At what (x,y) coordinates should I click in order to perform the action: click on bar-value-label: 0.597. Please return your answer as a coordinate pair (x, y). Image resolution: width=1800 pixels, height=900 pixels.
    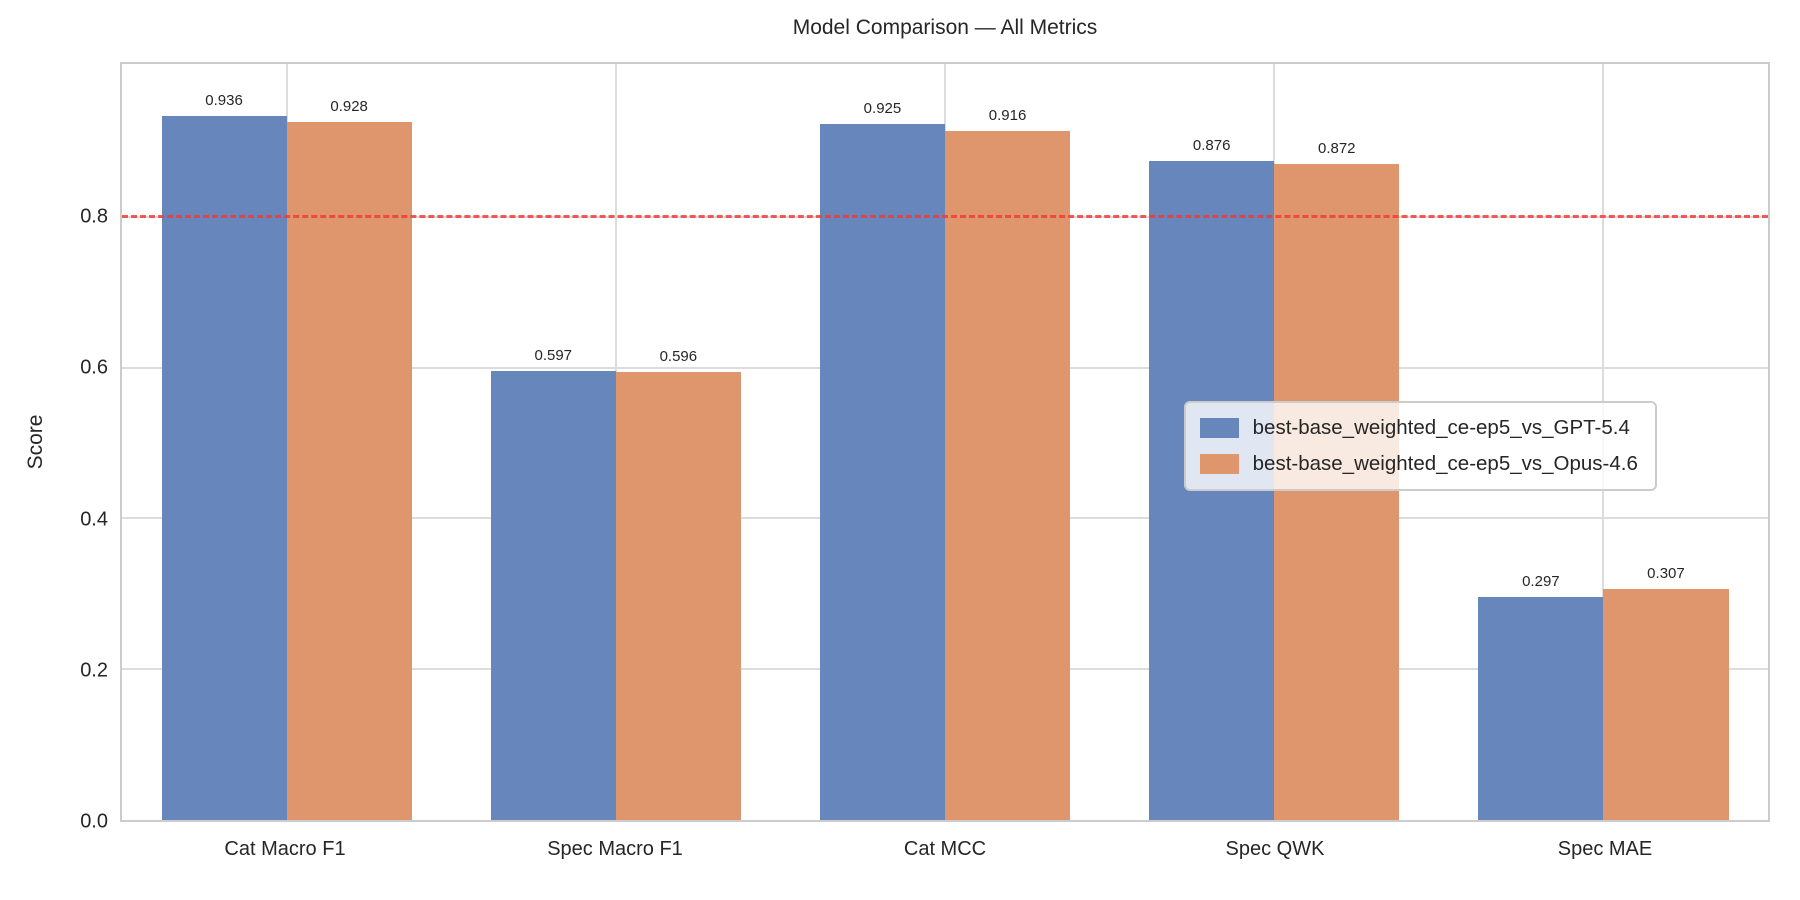
    Looking at the image, I should click on (553, 355).